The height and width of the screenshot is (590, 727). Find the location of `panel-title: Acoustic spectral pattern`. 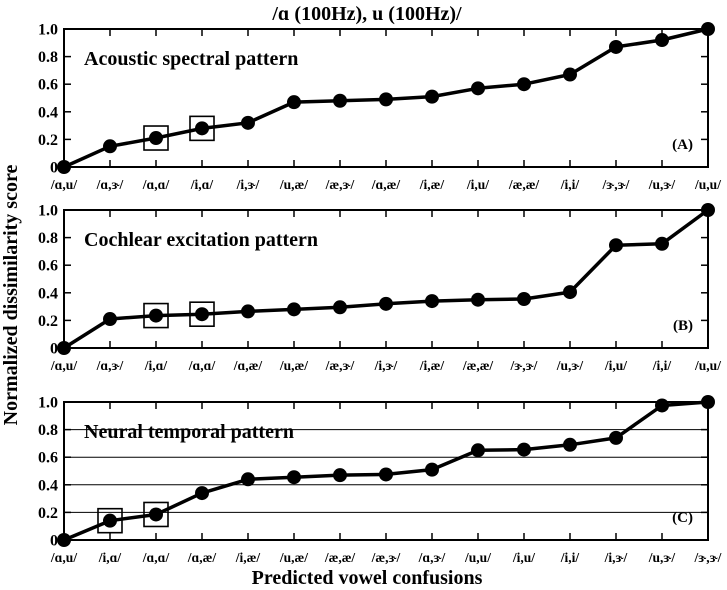

panel-title: Acoustic spectral pattern is located at coordinates (191, 59).